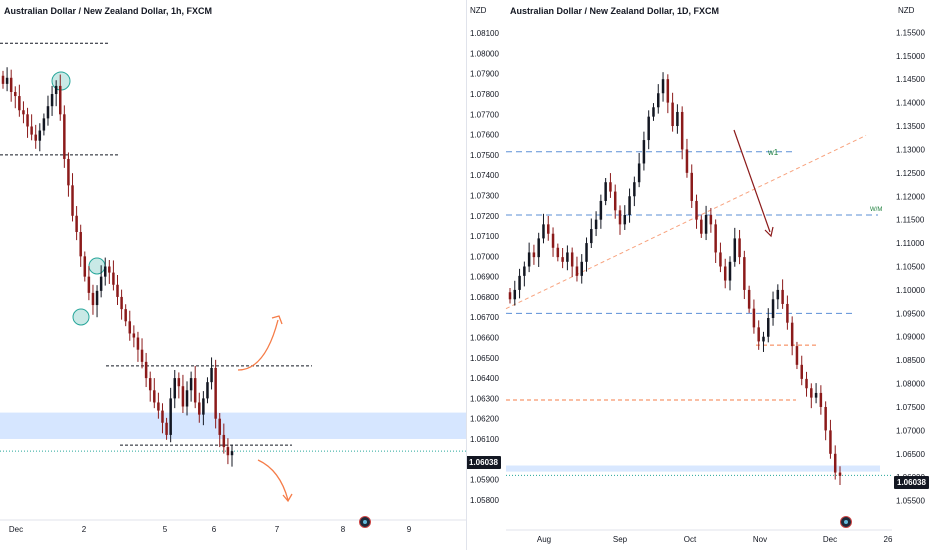  Describe the element at coordinates (910, 360) in the screenshot. I see `y-tick-label: 1.08500` at that location.